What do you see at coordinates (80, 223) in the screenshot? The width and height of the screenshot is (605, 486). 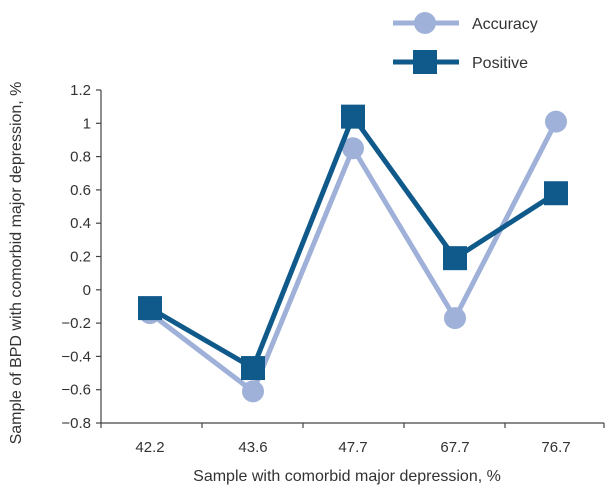 I see `y-tick-label: 0.4` at bounding box center [80, 223].